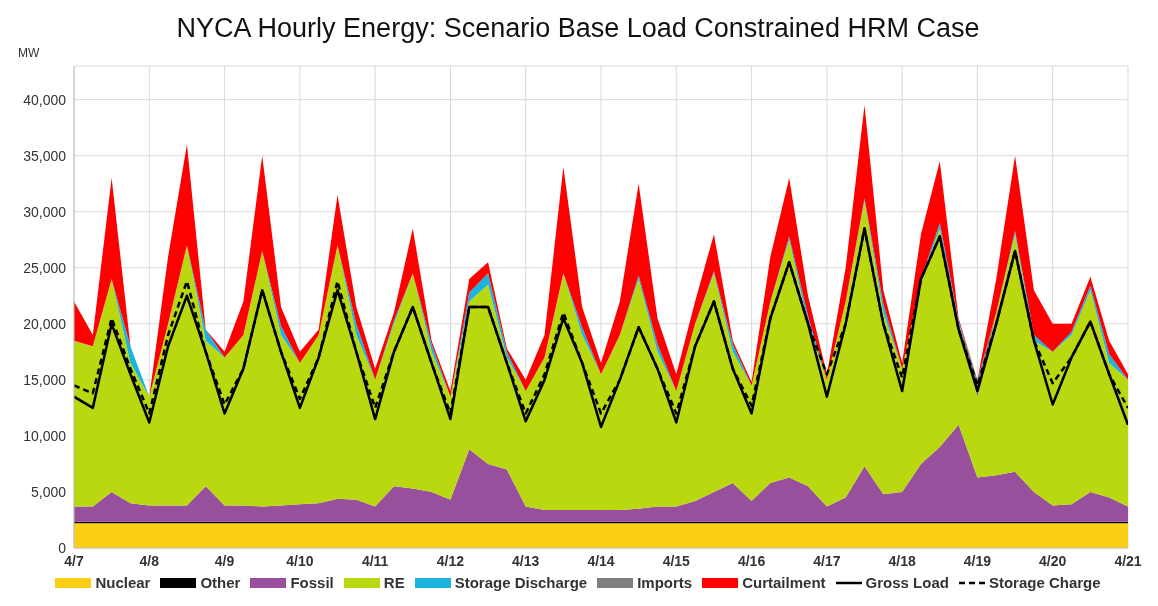 This screenshot has height=606, width=1158. Describe the element at coordinates (1053, 560) in the screenshot. I see `x-tick-label: 4/20` at that location.